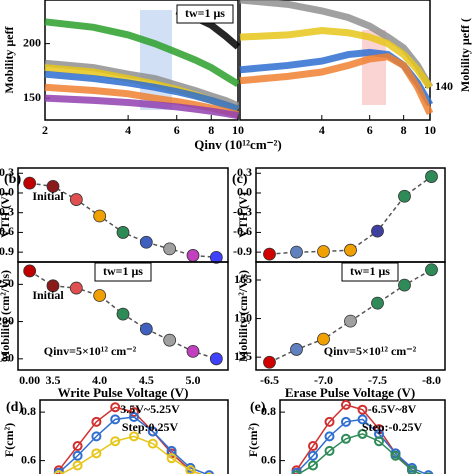 This screenshot has height=474, width=474. I want to click on panel-label: (c), so click(240, 179).